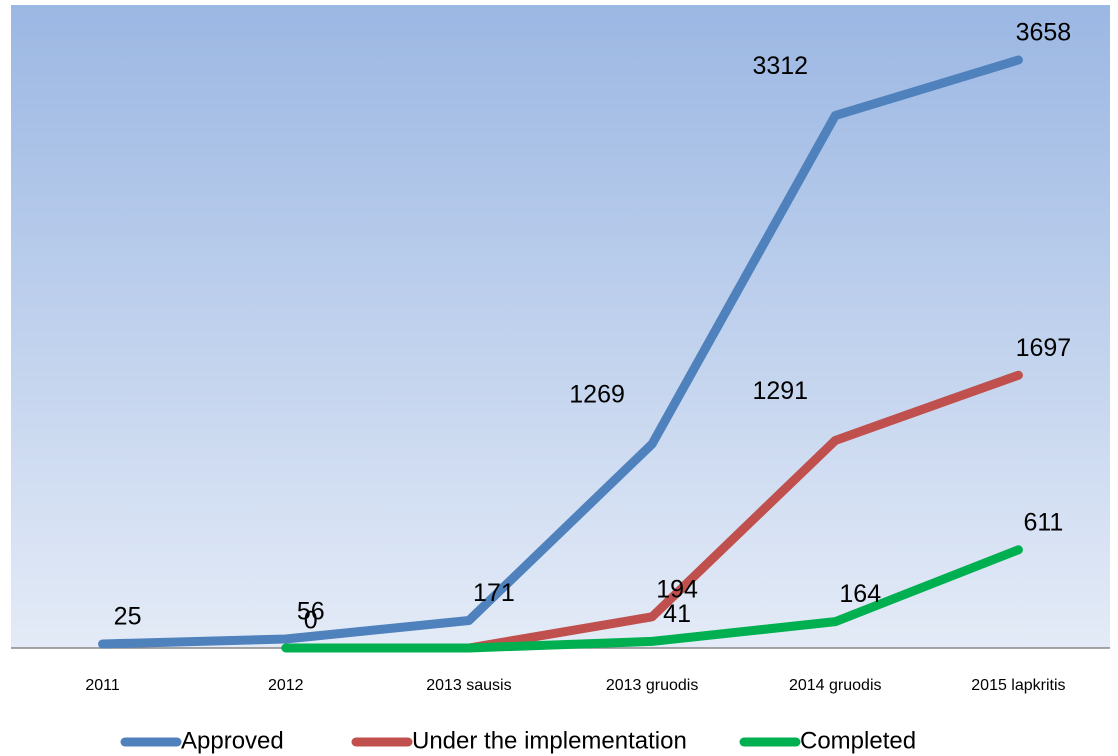 This screenshot has height=756, width=1118. I want to click on data-label: 25, so click(128, 617).